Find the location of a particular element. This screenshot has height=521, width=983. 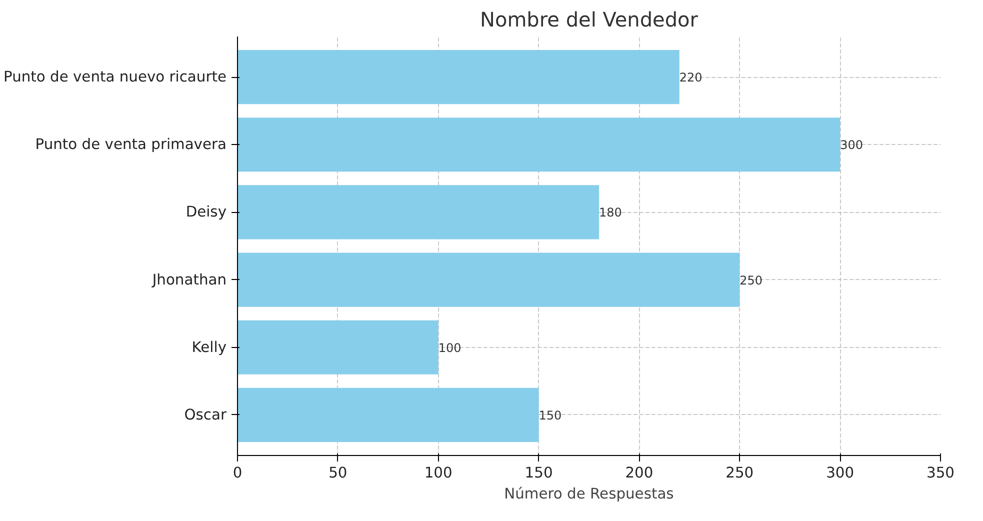

y-tick-label: Kelly is located at coordinates (209, 347).